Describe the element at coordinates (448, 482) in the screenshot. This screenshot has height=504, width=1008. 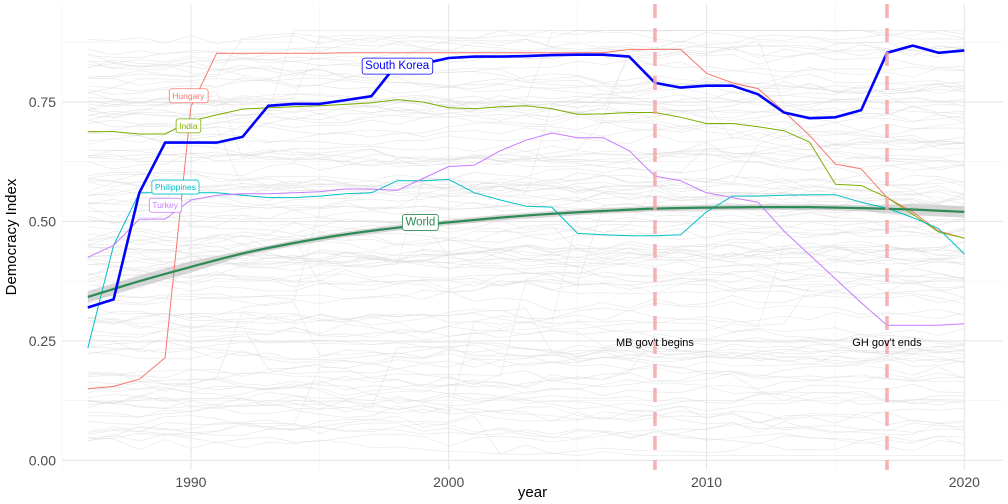
I see `x-tick-label: 2000` at that location.